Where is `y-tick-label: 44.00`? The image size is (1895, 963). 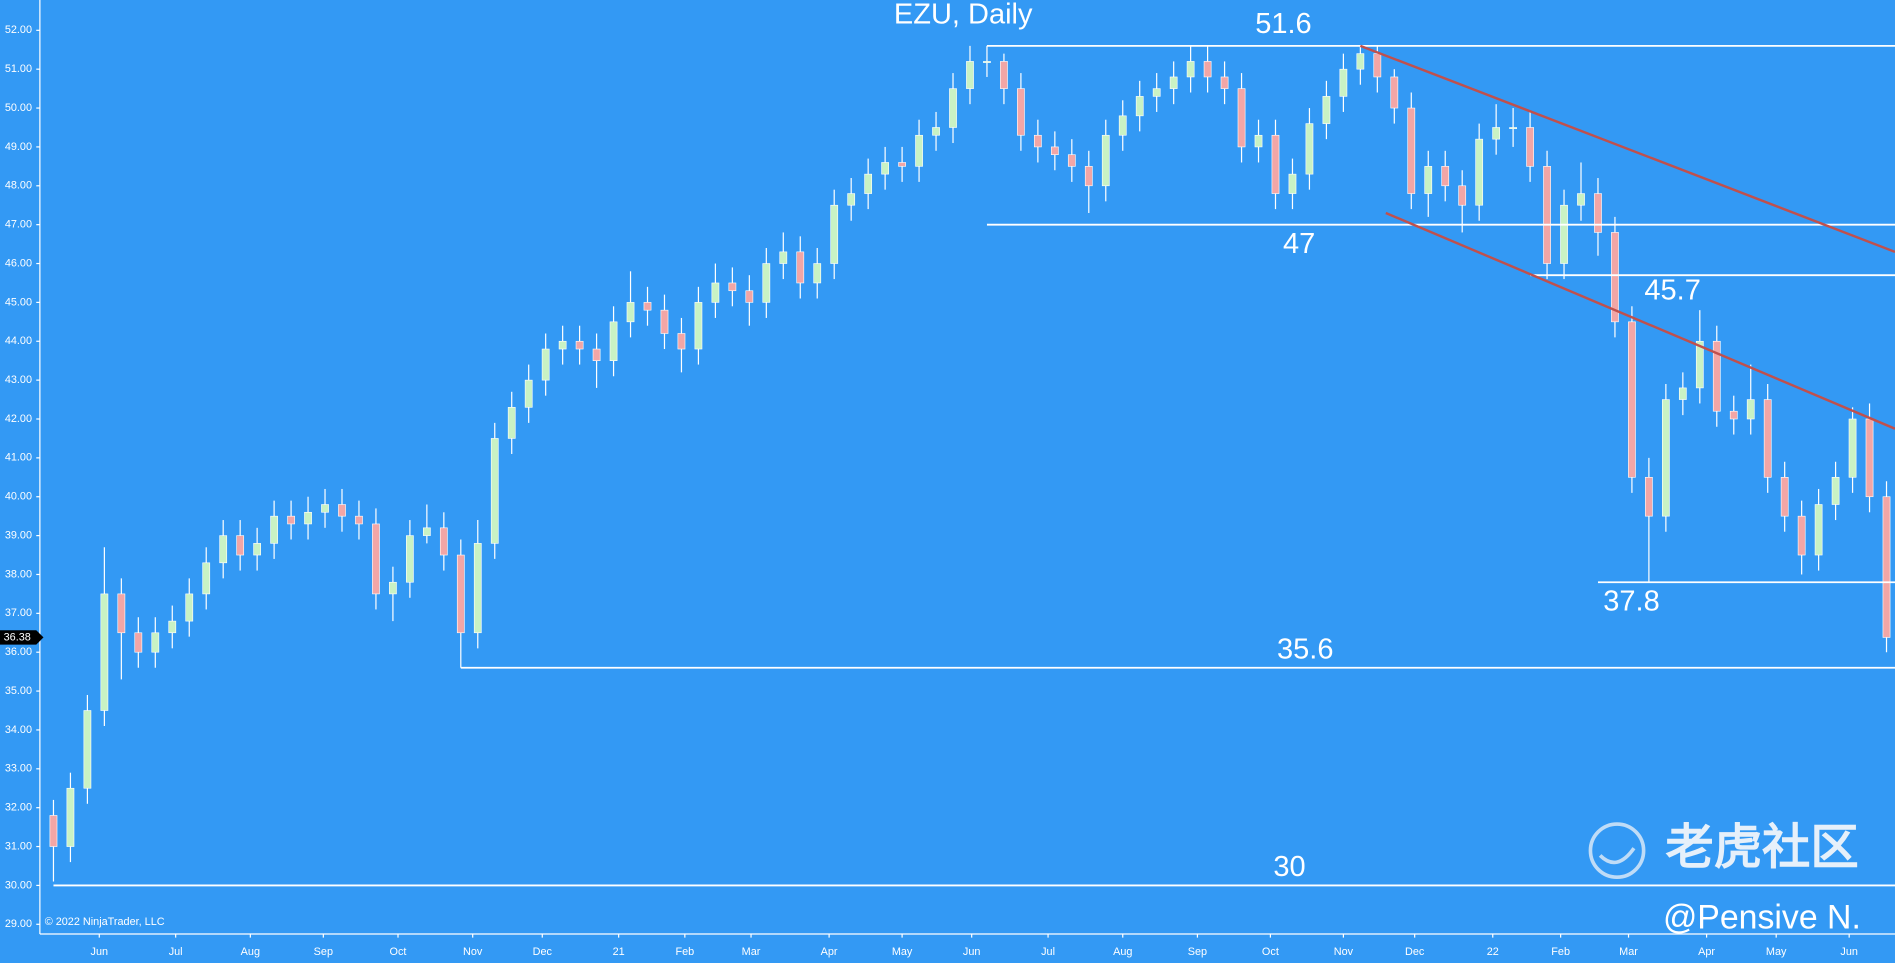
y-tick-label: 44.00 is located at coordinates (18, 341).